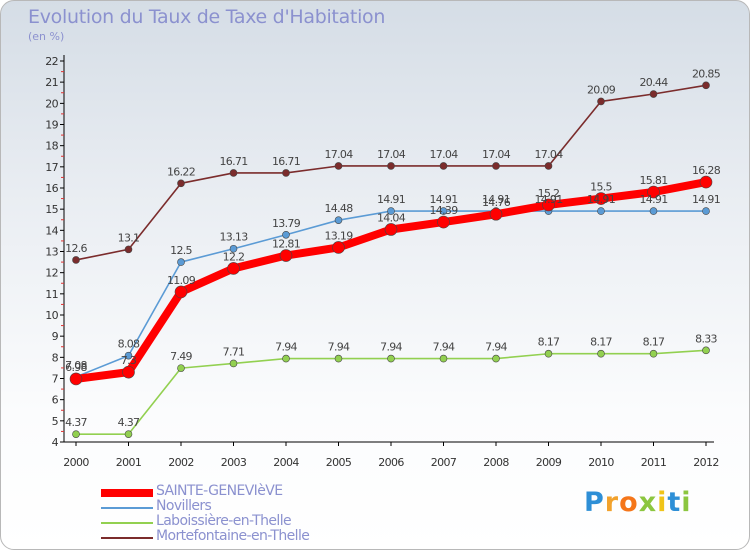 This screenshot has height=550, width=750. Describe the element at coordinates (129, 462) in the screenshot. I see `x-tick-label: 2001` at that location.